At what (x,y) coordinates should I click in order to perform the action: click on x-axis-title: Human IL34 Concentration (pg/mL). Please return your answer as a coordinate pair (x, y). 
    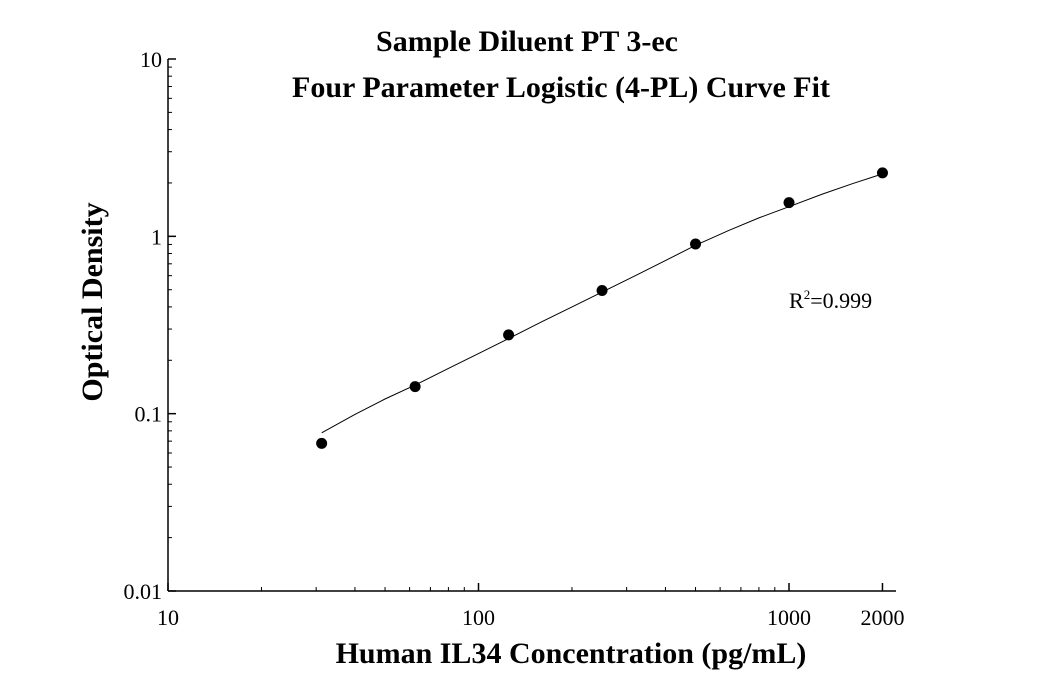
    Looking at the image, I should click on (571, 653).